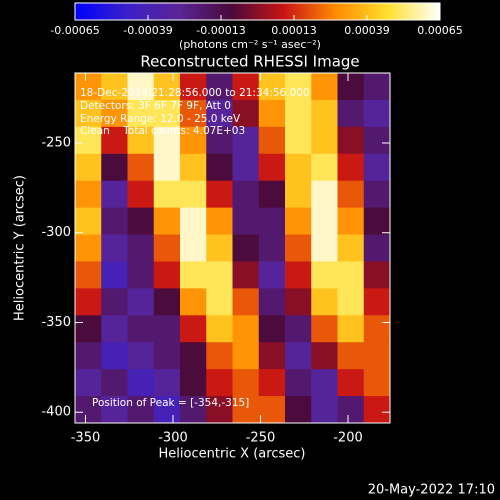 This screenshot has width=500, height=500. Describe the element at coordinates (20, 248) in the screenshot. I see `y-axis-label: Heliocentric Y (arcsec)` at that location.